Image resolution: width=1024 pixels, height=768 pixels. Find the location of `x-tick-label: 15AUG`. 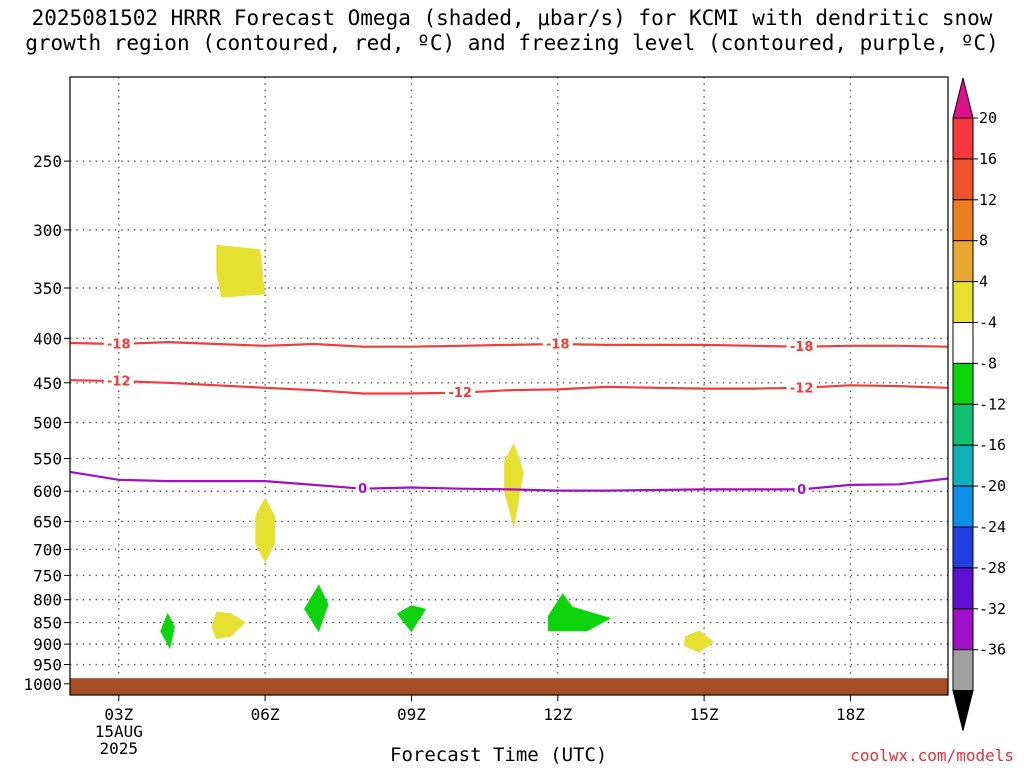

x-tick-label: 15AUG is located at coordinates (119, 731).